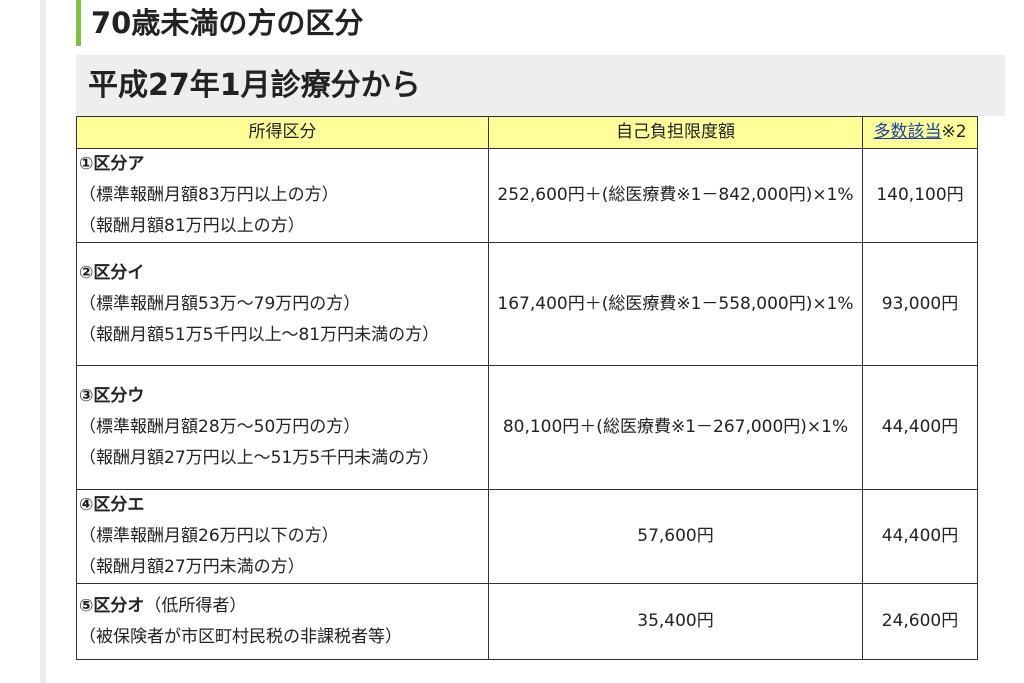  What do you see at coordinates (112, 164) in the screenshot?
I see `category: ①区分ア` at bounding box center [112, 164].